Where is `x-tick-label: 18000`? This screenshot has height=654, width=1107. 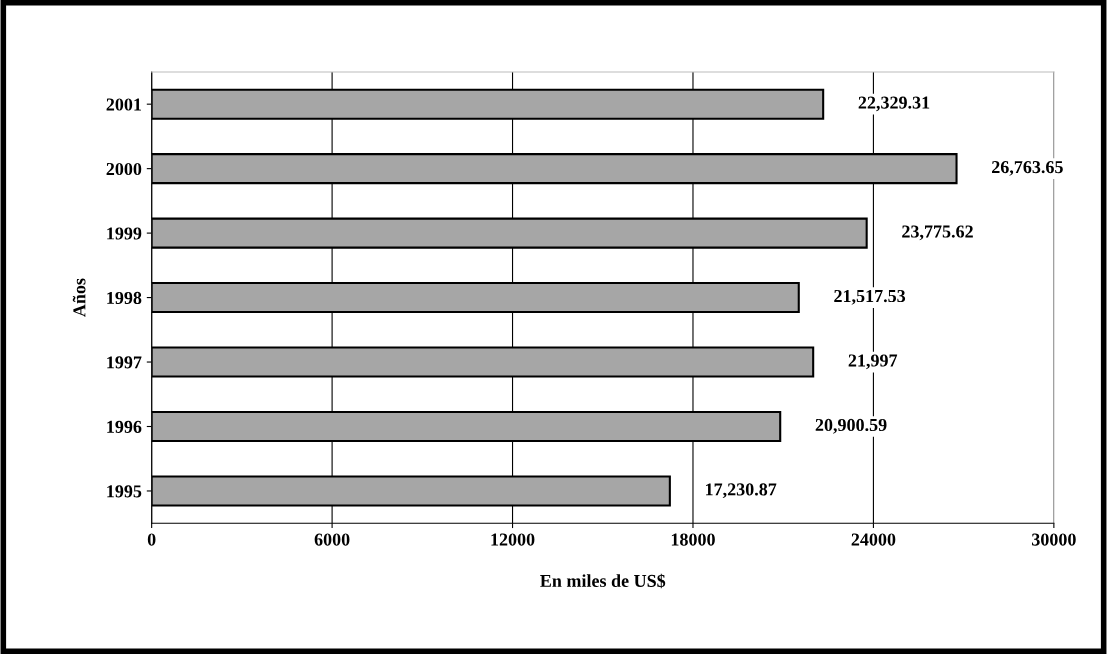 x-tick-label: 18000 is located at coordinates (693, 539).